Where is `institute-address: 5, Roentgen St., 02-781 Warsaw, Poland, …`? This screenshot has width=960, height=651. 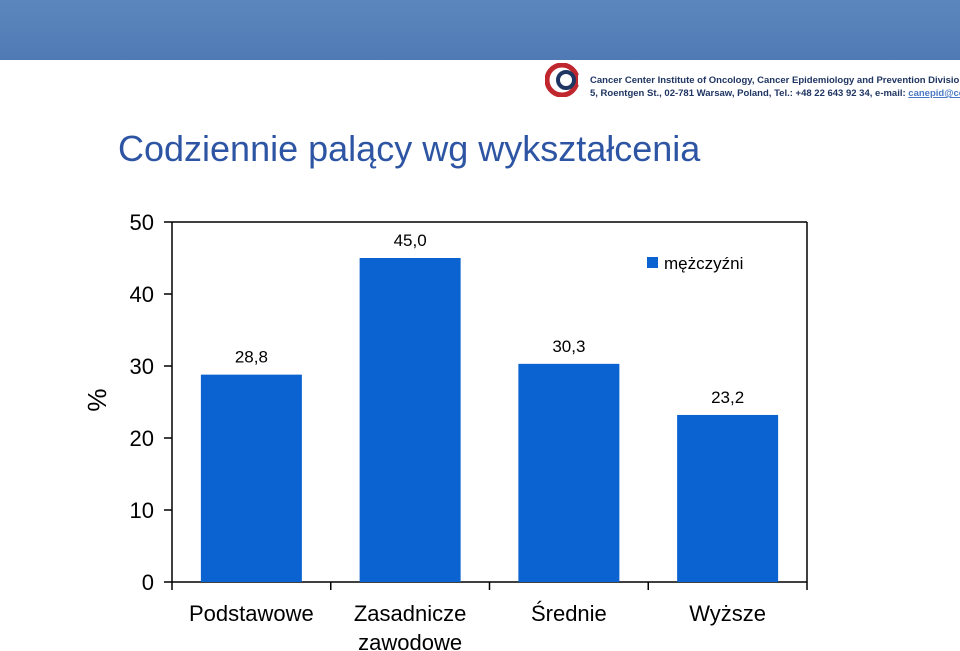 institute-address: 5, Roentgen St., 02-781 Warsaw, Poland, … is located at coordinates (775, 93).